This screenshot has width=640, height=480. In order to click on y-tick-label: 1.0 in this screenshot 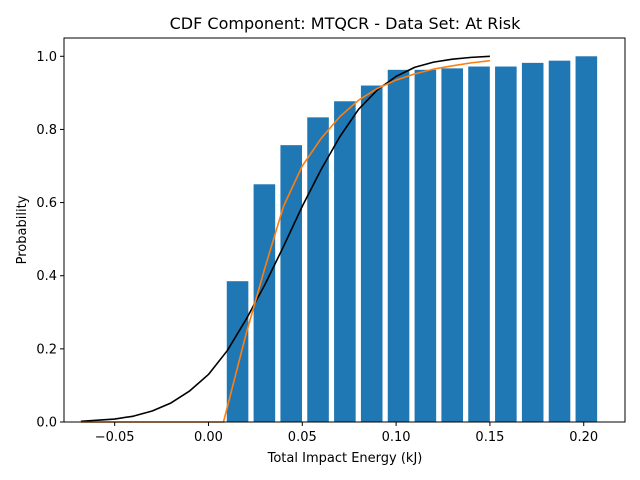, I will do `click(46, 57)`.